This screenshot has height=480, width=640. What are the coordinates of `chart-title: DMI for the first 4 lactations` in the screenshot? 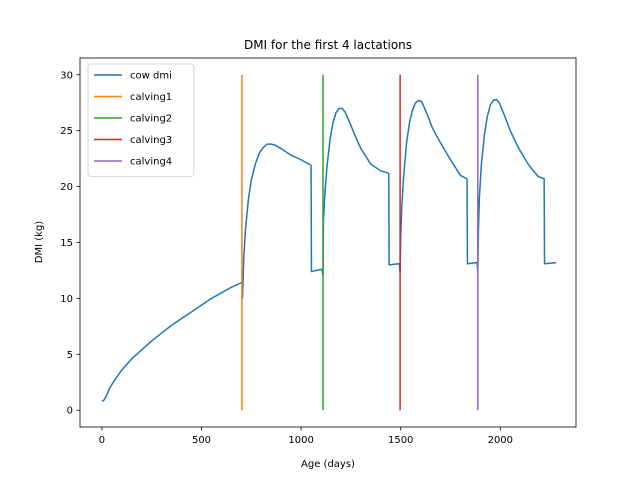 It's located at (328, 45).